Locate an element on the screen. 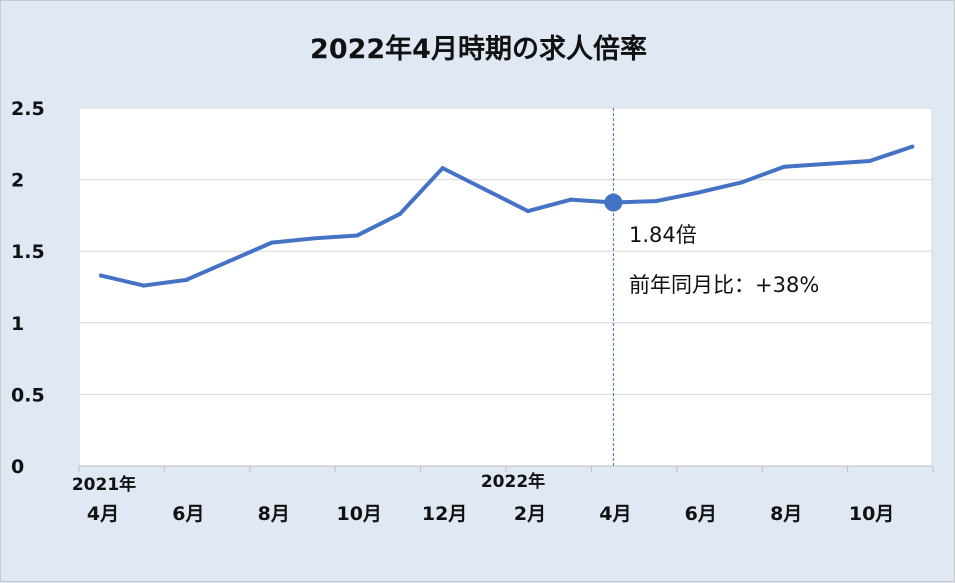 The image size is (955, 583). y-tick-label: 0 is located at coordinates (17, 467).